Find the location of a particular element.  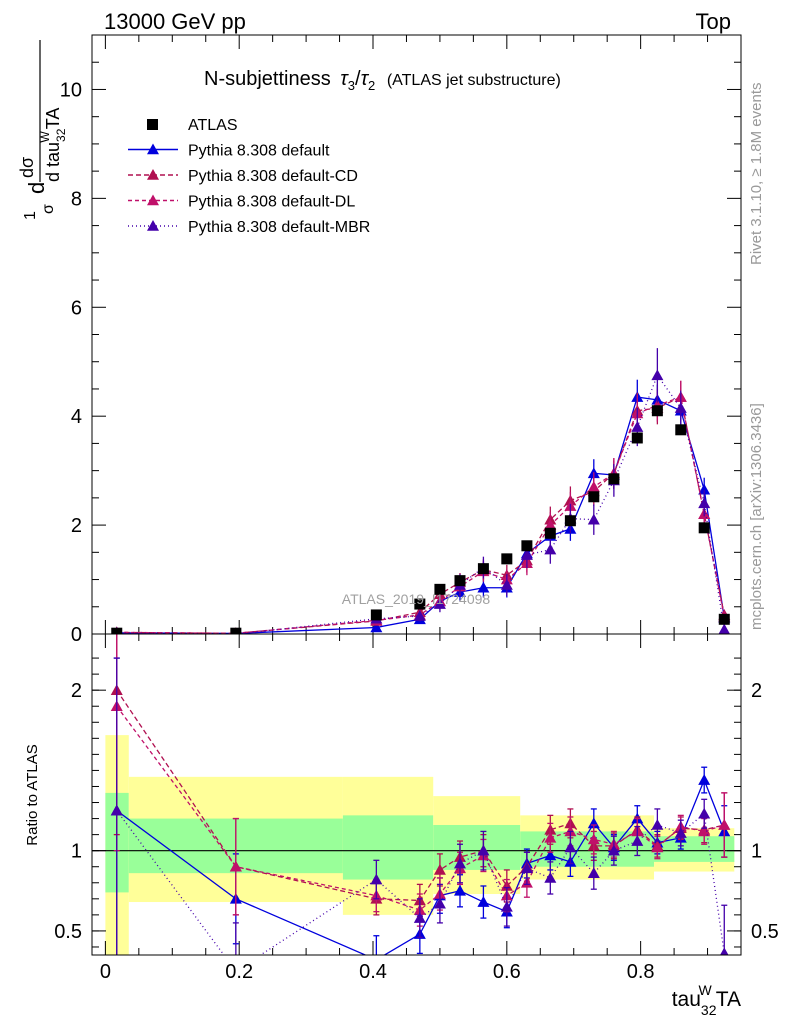

x-tick-label: 0.6 is located at coordinates (507, 972).